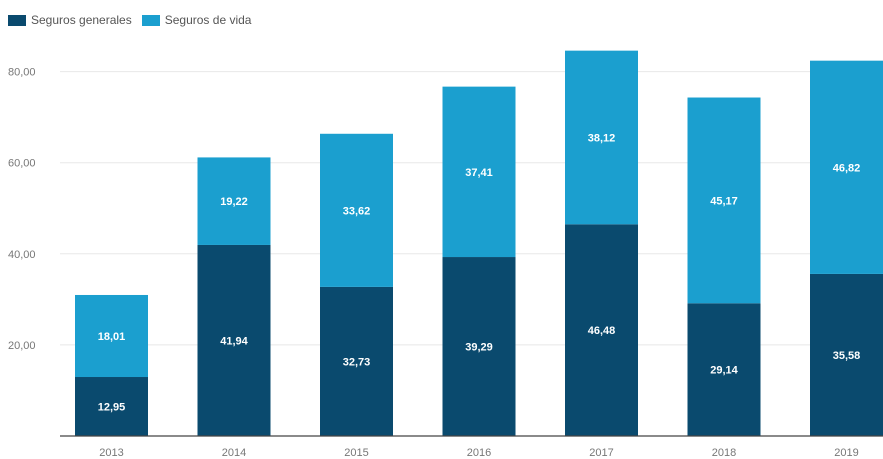 The height and width of the screenshot is (459, 883). What do you see at coordinates (22, 73) in the screenshot?
I see `y-tick-label: 80,00` at bounding box center [22, 73].